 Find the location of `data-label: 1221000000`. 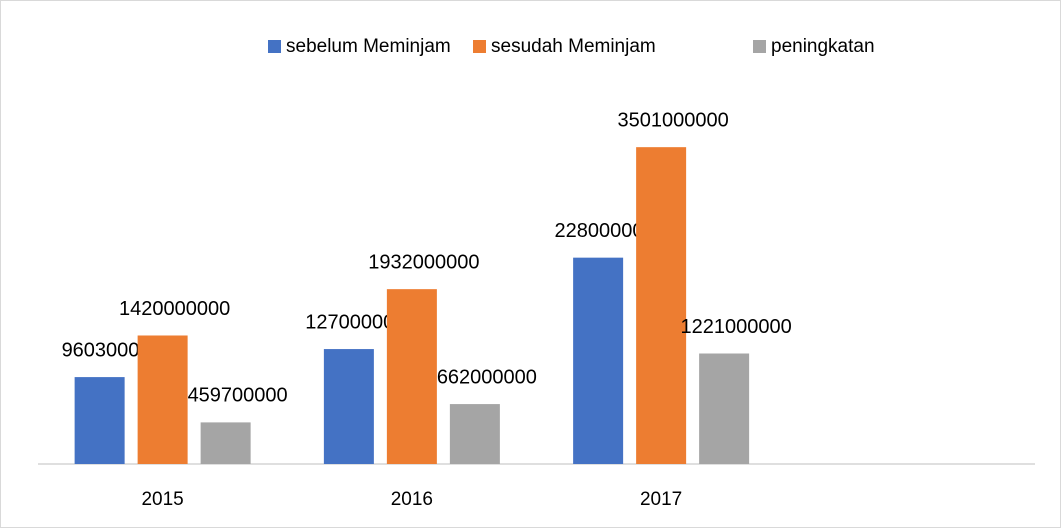

data-label: 1221000000 is located at coordinates (736, 327).